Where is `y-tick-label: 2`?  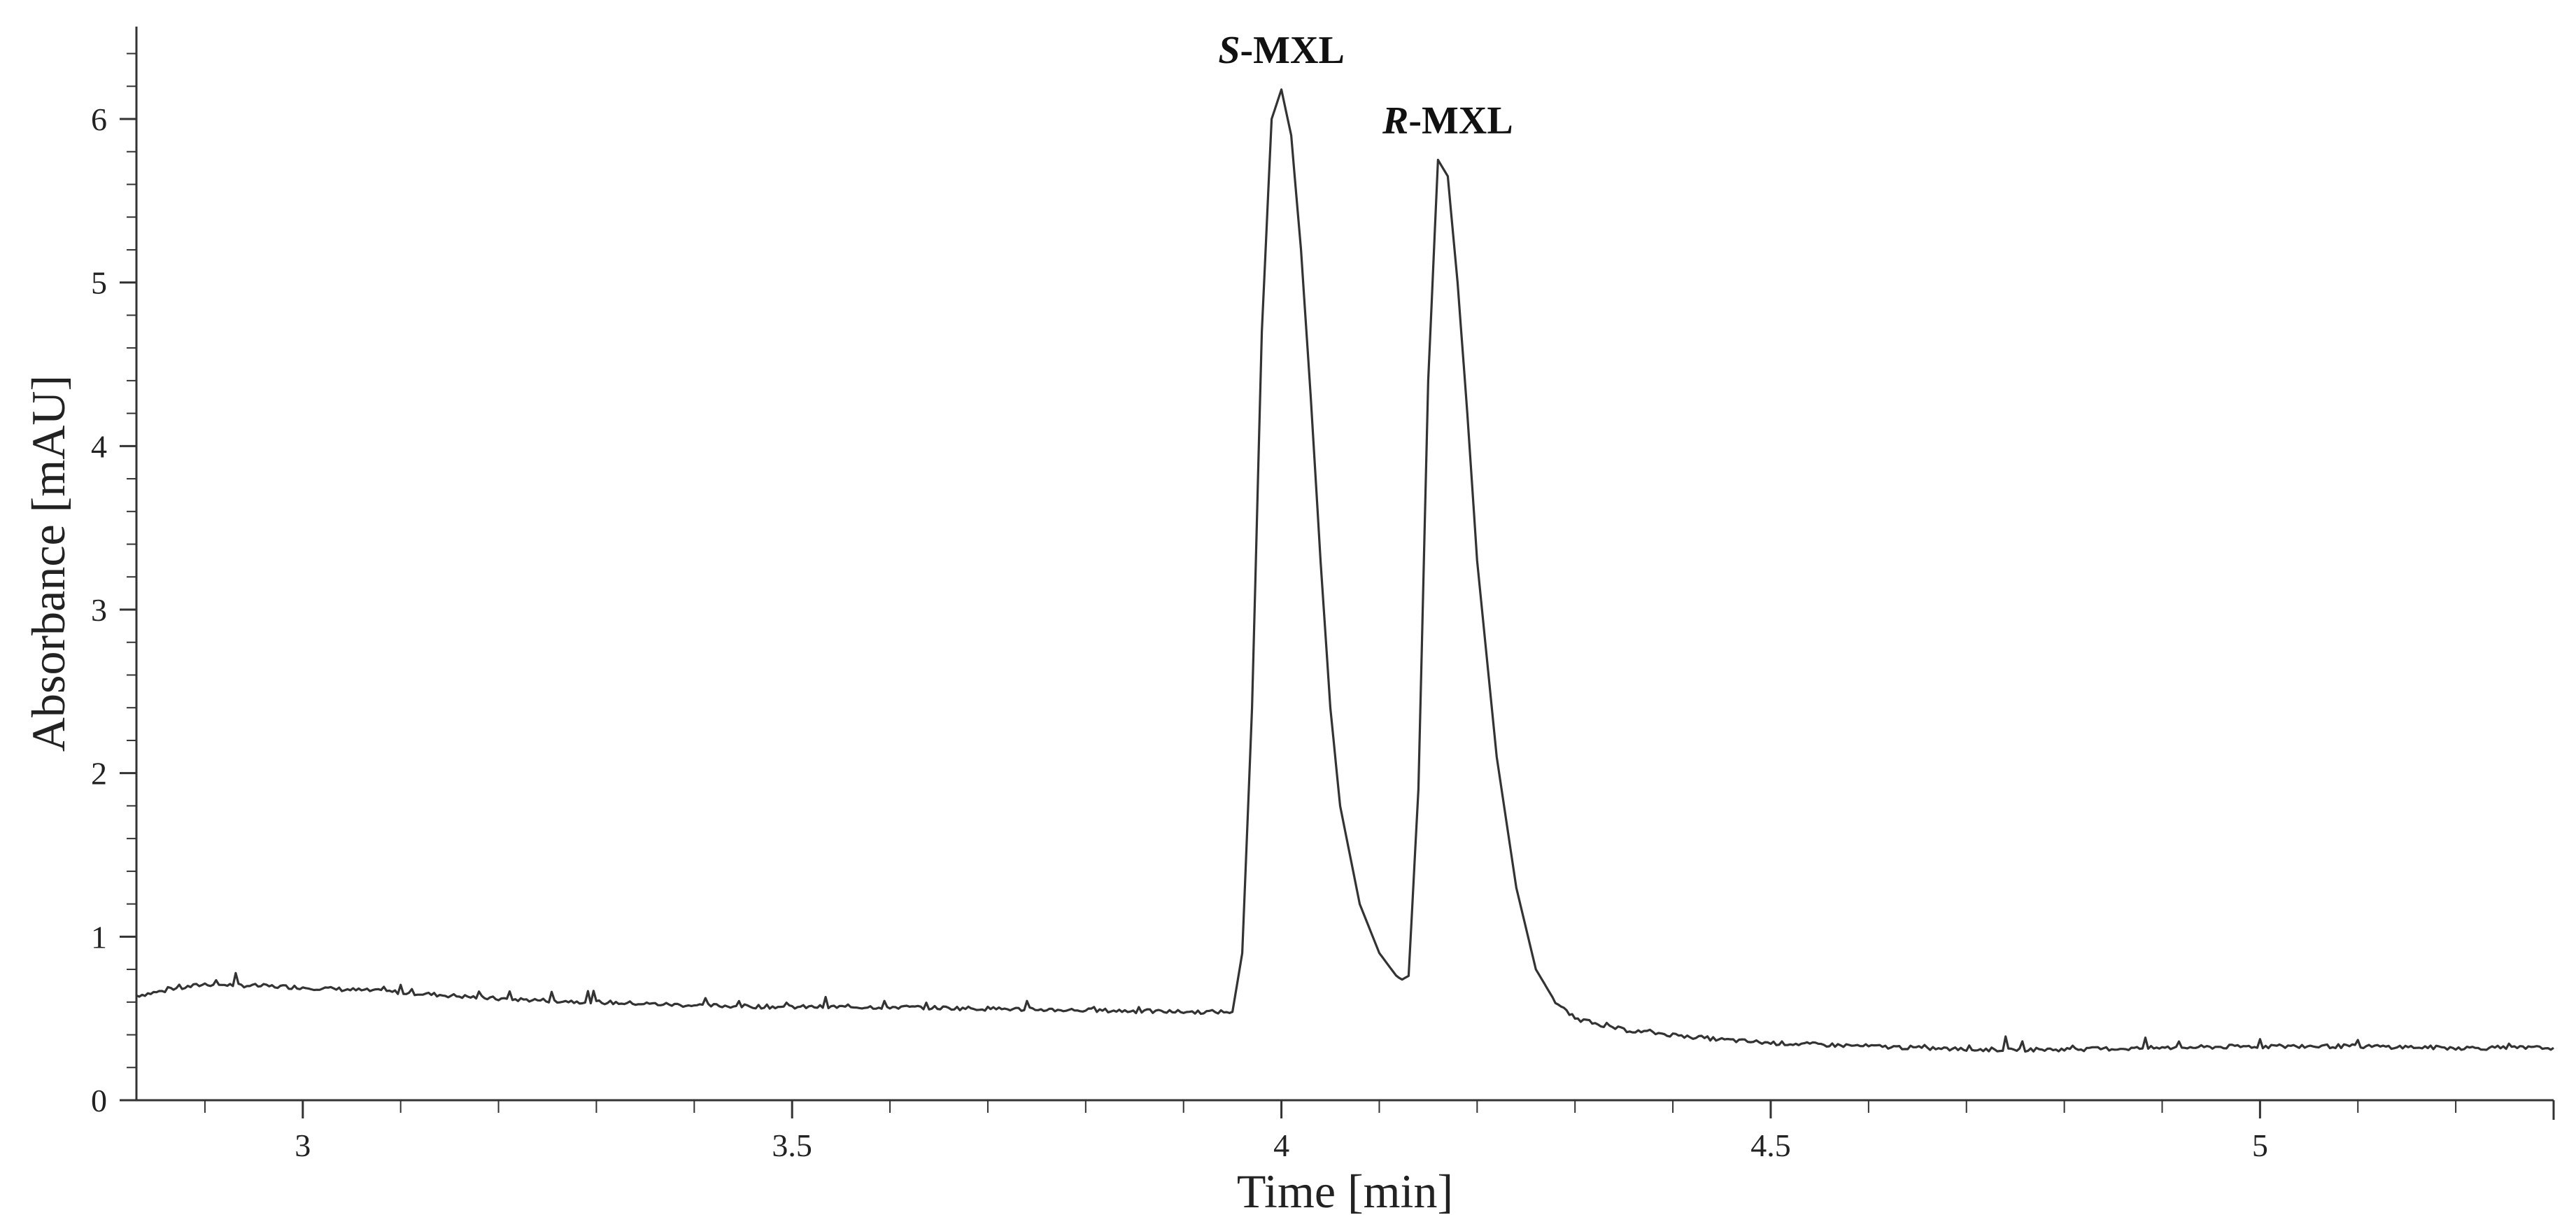 y-tick-label: 2 is located at coordinates (99, 774).